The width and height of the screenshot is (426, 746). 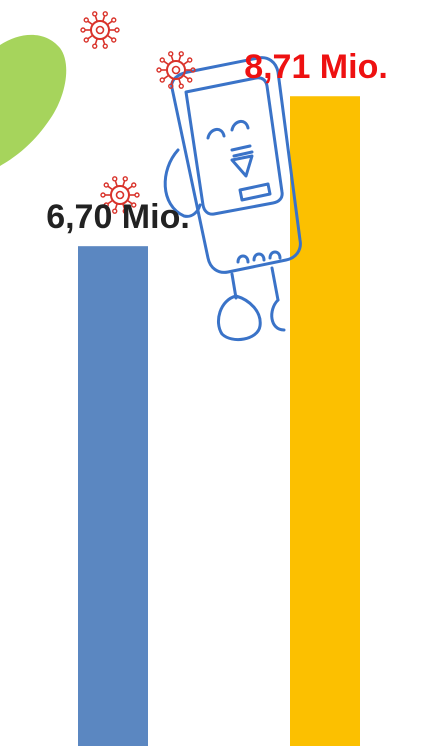 What do you see at coordinates (232, 199) in the screenshot?
I see `smartphone-mascot-icon` at bounding box center [232, 199].